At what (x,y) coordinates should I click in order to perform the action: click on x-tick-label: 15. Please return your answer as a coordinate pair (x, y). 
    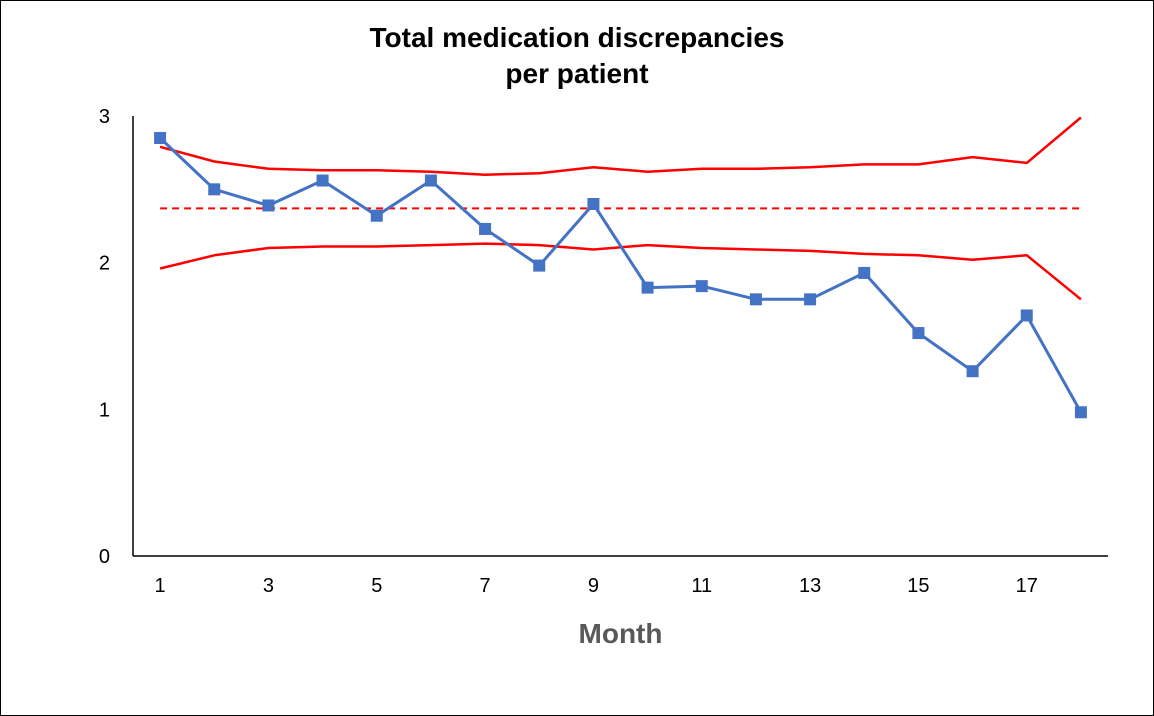
    Looking at the image, I should click on (918, 586).